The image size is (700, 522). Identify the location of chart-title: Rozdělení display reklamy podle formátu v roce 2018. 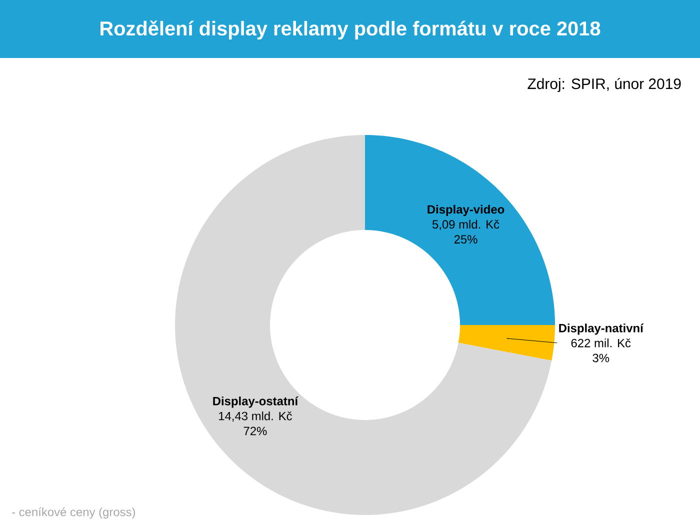
(350, 30).